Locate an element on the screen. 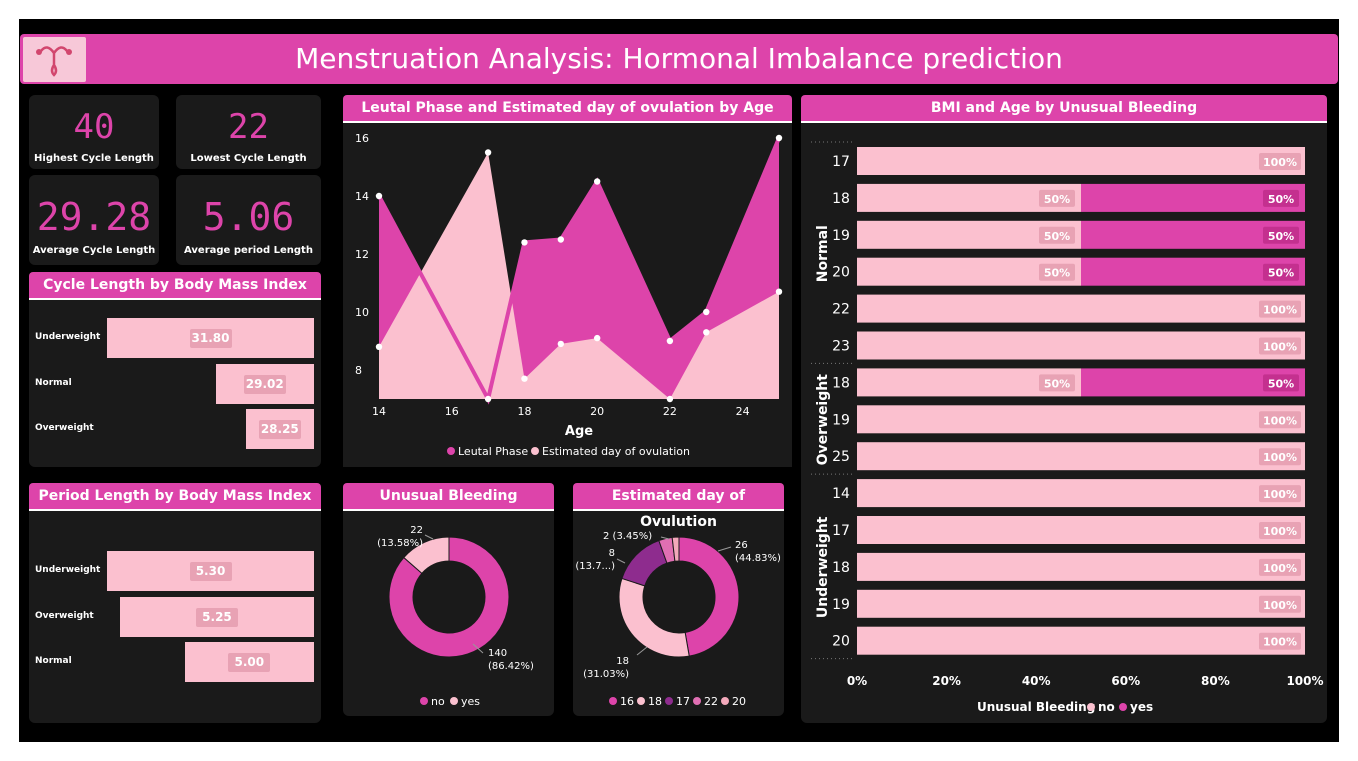 The height and width of the screenshot is (761, 1358). donut-data-label: (13.58%) is located at coordinates (400, 543).